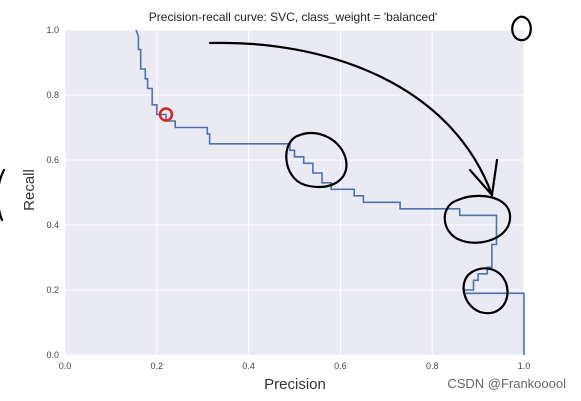 Image resolution: width=581 pixels, height=401 pixels. I want to click on y-tick-label-5: 1.0, so click(52, 30).